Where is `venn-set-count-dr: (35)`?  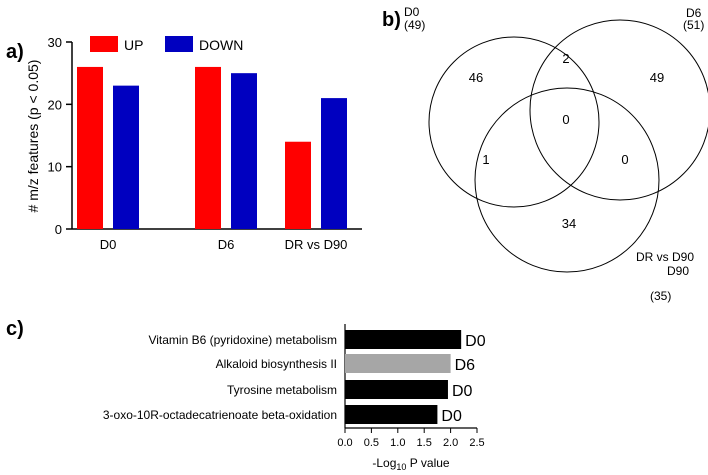
venn-set-count-dr: (35) is located at coordinates (660, 296).